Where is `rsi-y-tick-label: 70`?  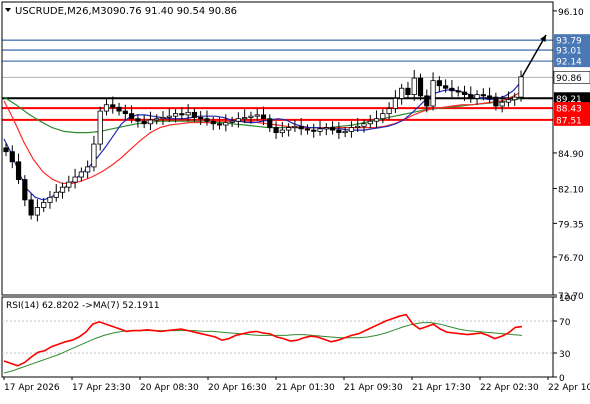
rsi-y-tick-label: 70 is located at coordinates (565, 323).